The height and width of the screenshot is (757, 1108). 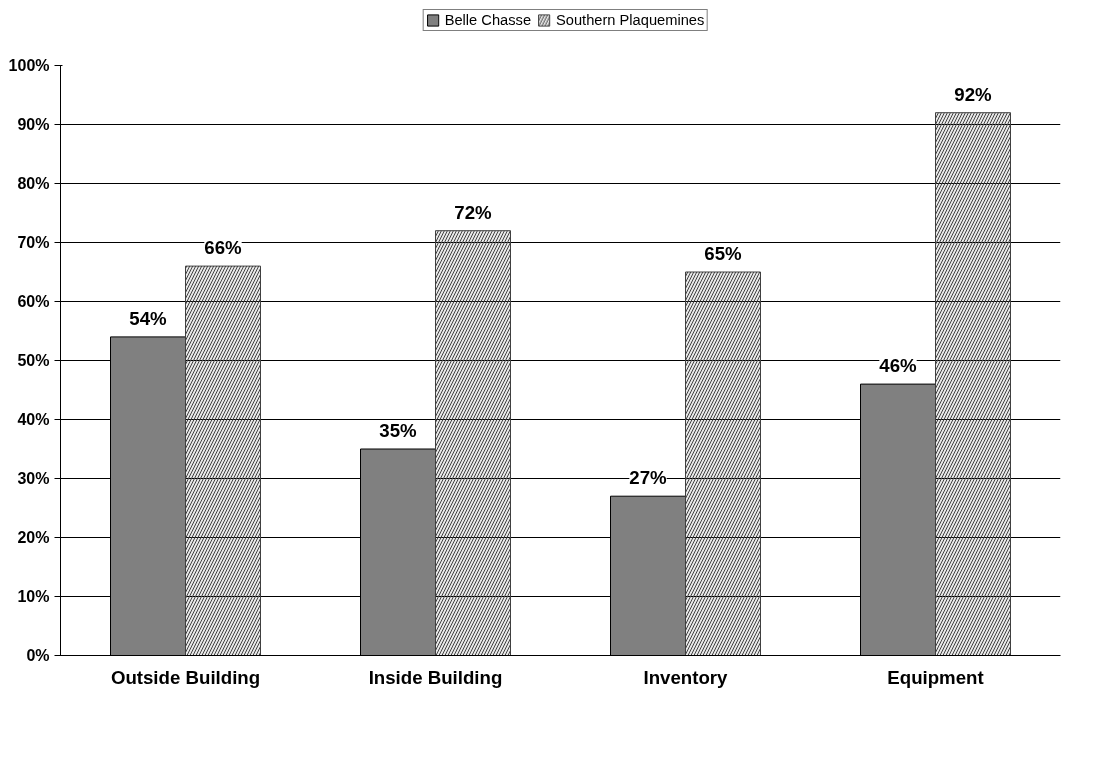 What do you see at coordinates (648, 478) in the screenshot?
I see `data-label: 27%` at bounding box center [648, 478].